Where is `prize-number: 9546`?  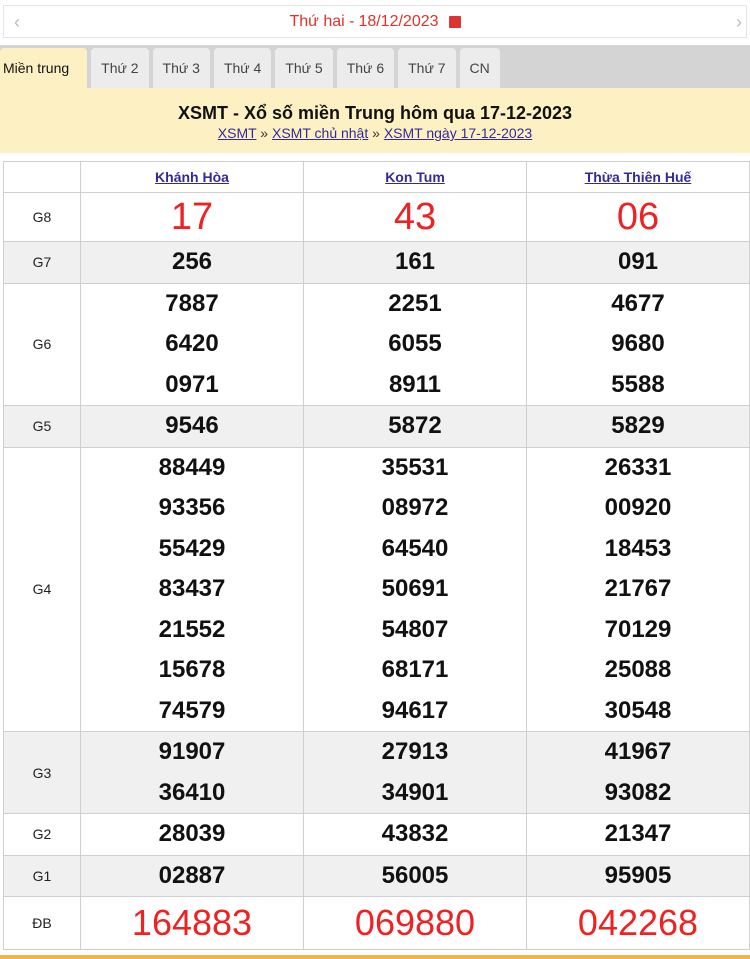
prize-number: 9546 is located at coordinates (192, 425).